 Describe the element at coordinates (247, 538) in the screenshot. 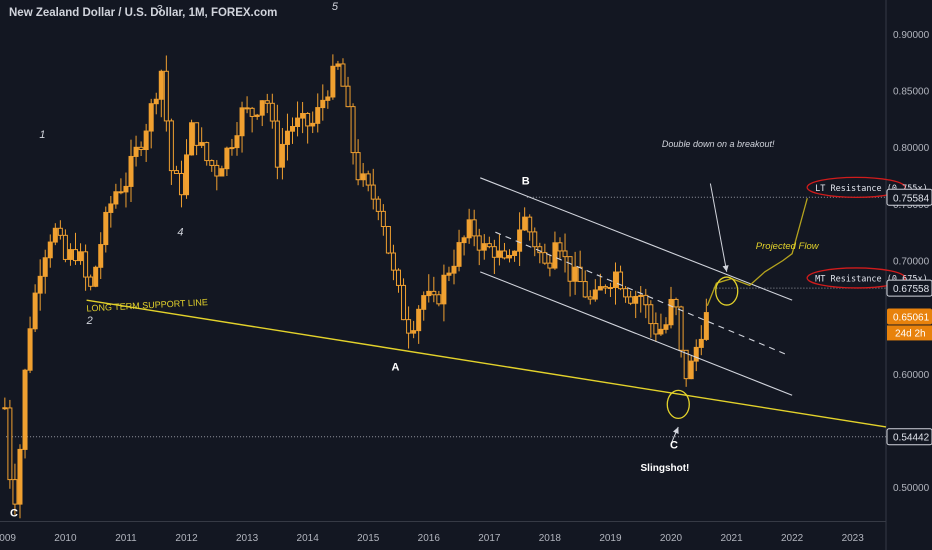

I see `time-axis-label: 2013` at that location.